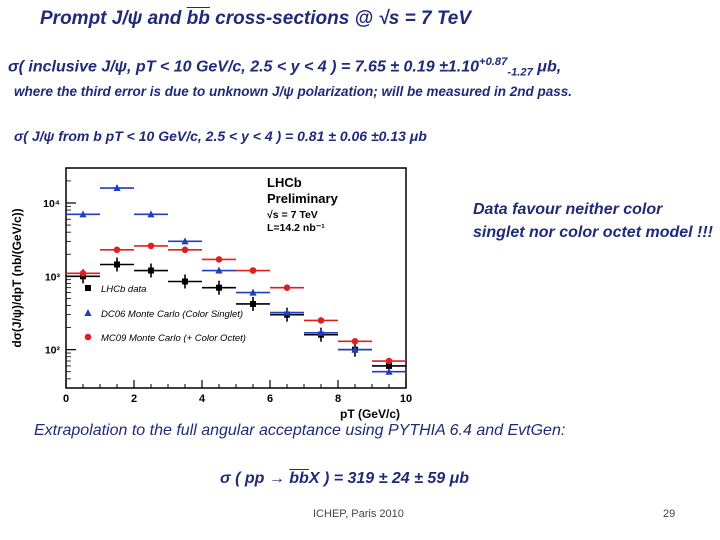 The height and width of the screenshot is (540, 720). What do you see at coordinates (276, 478) in the screenshot?
I see `result-arrow: →` at bounding box center [276, 478].